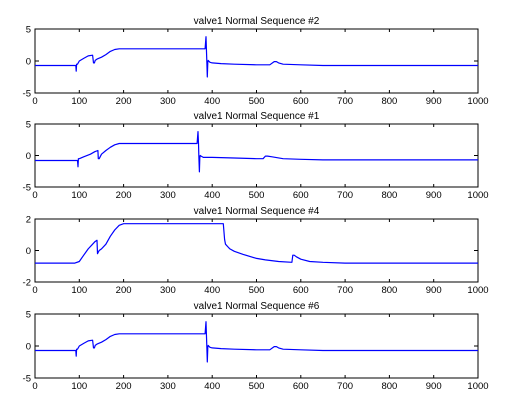 This screenshot has height=413, width=512. Describe the element at coordinates (257, 306) in the screenshot. I see `subplot-title: valve1 Normal Sequence #6` at that location.